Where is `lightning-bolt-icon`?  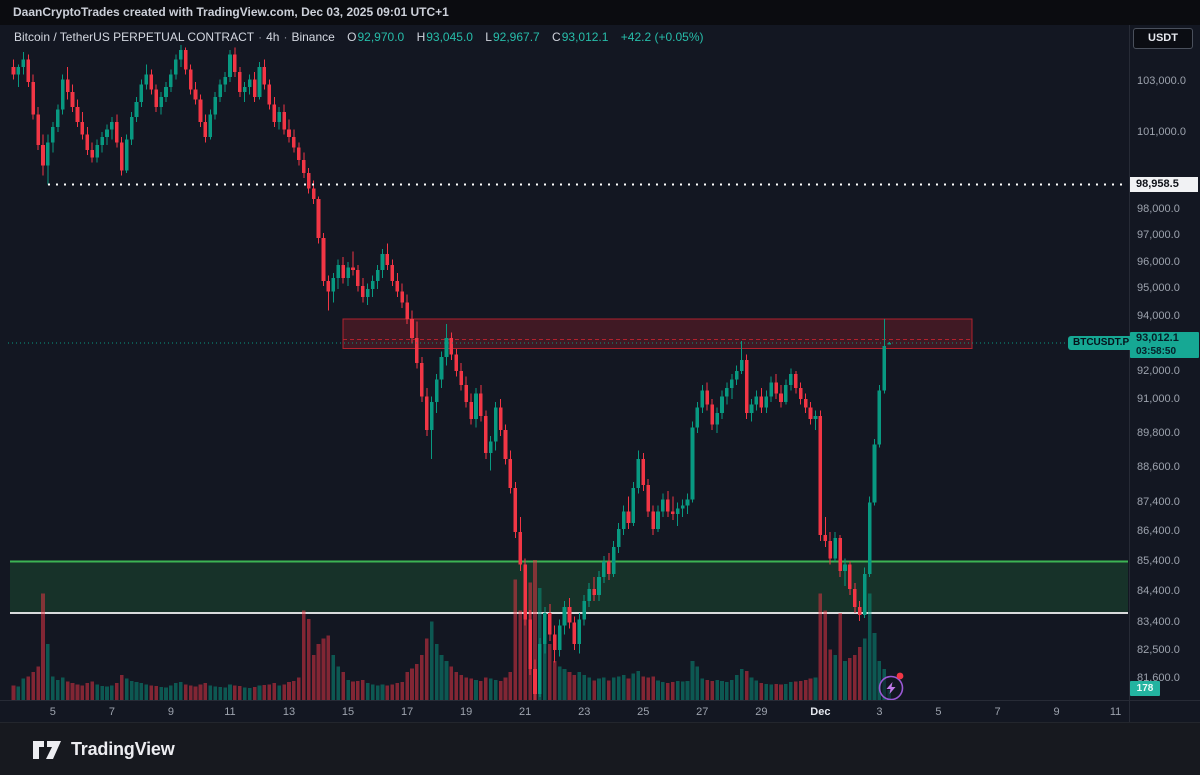 lightning-bolt-icon is located at coordinates (891, 688).